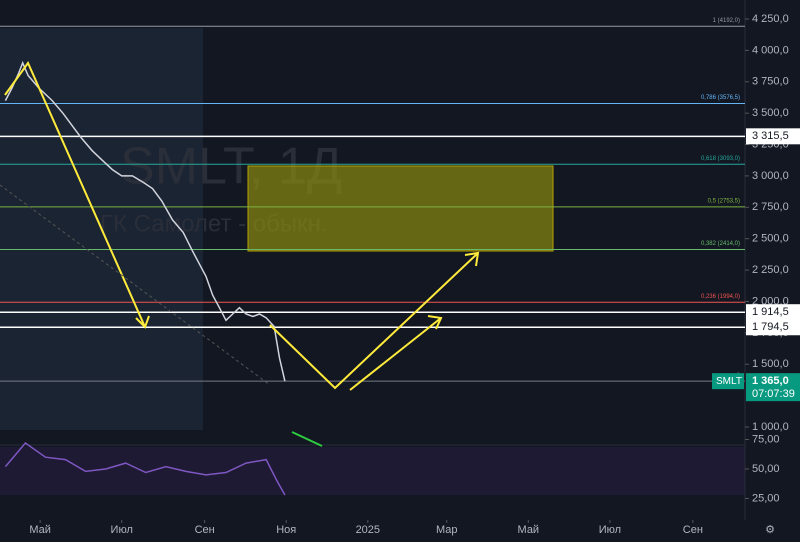 This screenshot has height=542, width=800. Describe the element at coordinates (372, 471) in the screenshot. I see `rsi-band` at that location.